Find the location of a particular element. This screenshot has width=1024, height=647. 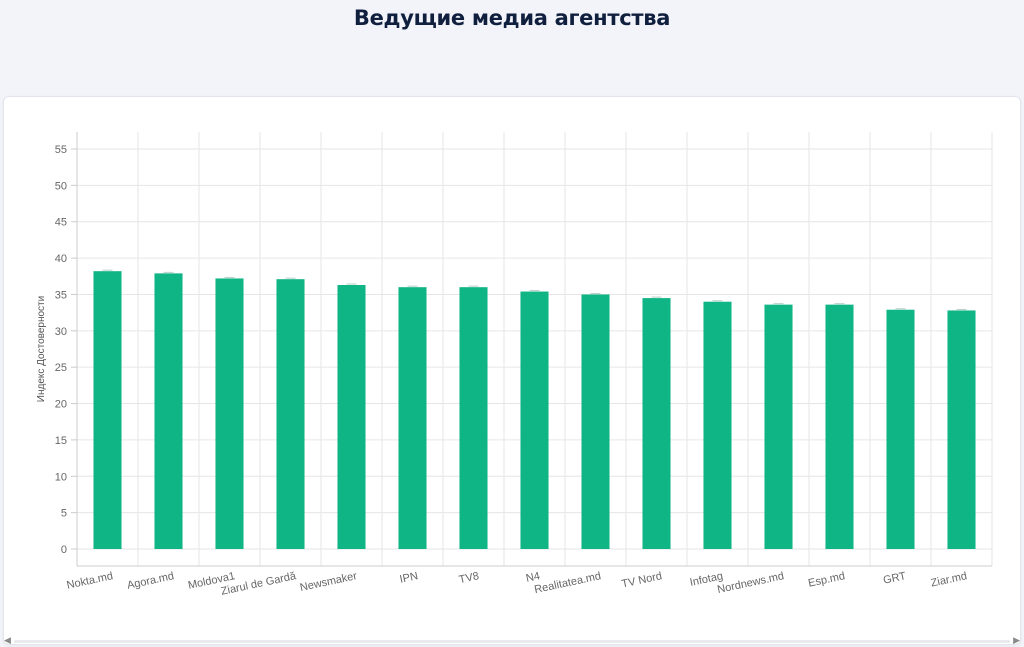

horizontal-scrollbar is located at coordinates (512, 641).